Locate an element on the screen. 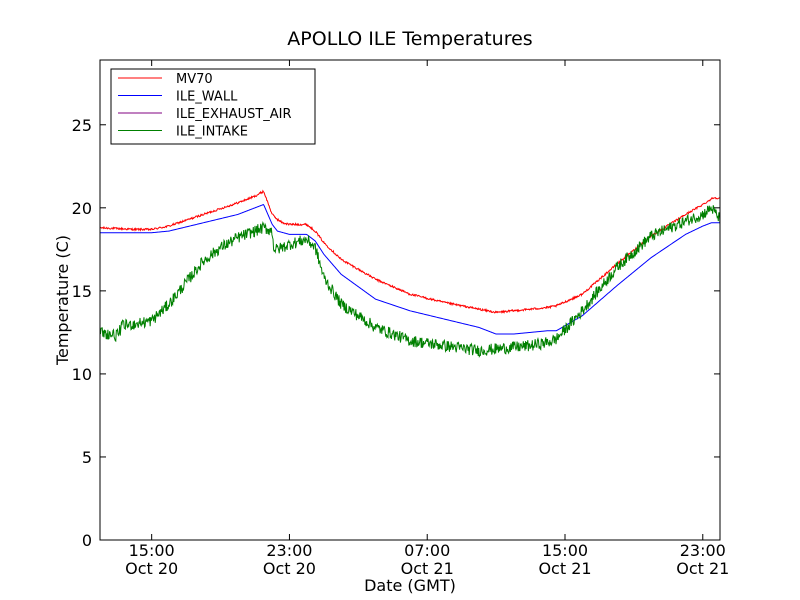 The width and height of the screenshot is (800, 600). y-tick-label: 0 is located at coordinates (87, 540).